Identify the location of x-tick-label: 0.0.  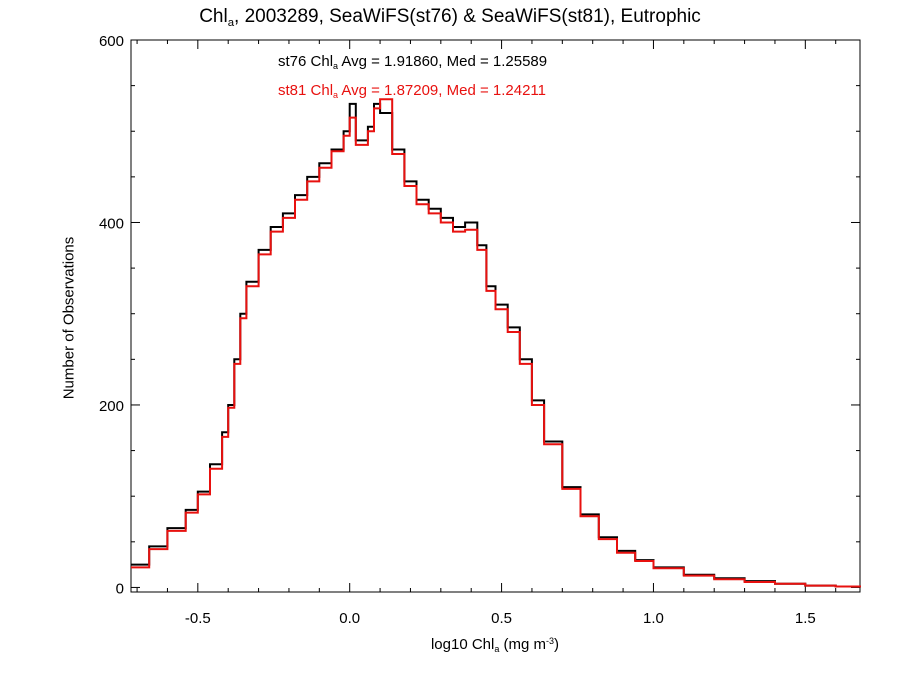
(349, 618).